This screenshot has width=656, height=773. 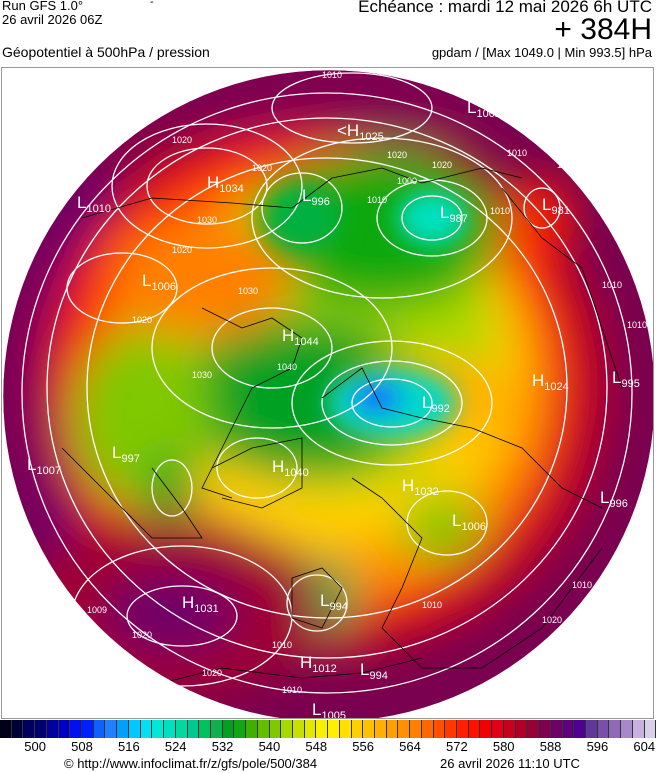 I want to click on colorbar-tick: 604, so click(x=644, y=746).